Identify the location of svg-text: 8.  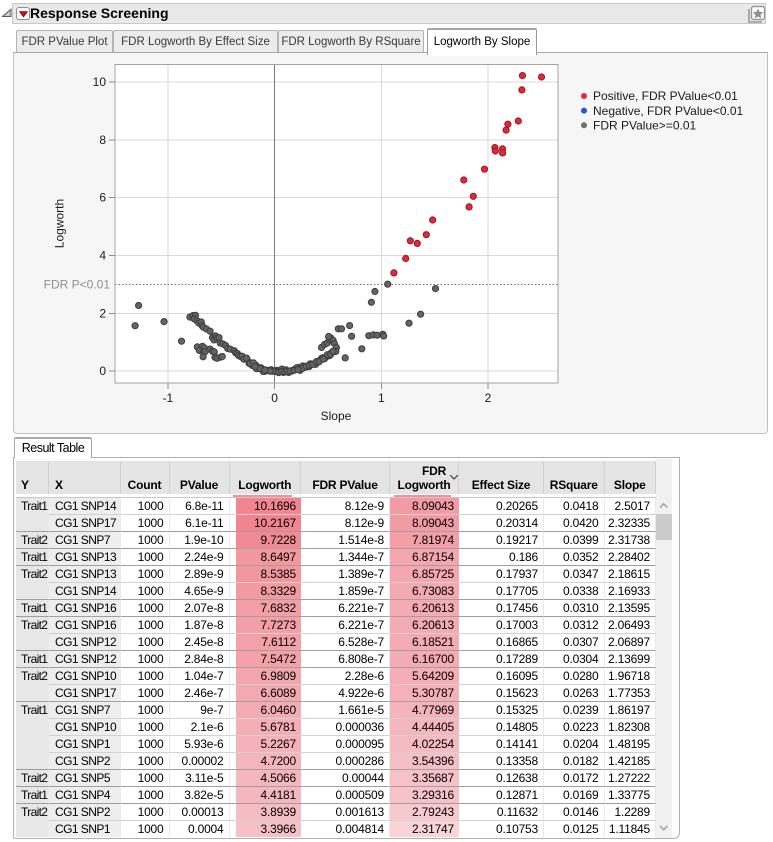
(102, 140).